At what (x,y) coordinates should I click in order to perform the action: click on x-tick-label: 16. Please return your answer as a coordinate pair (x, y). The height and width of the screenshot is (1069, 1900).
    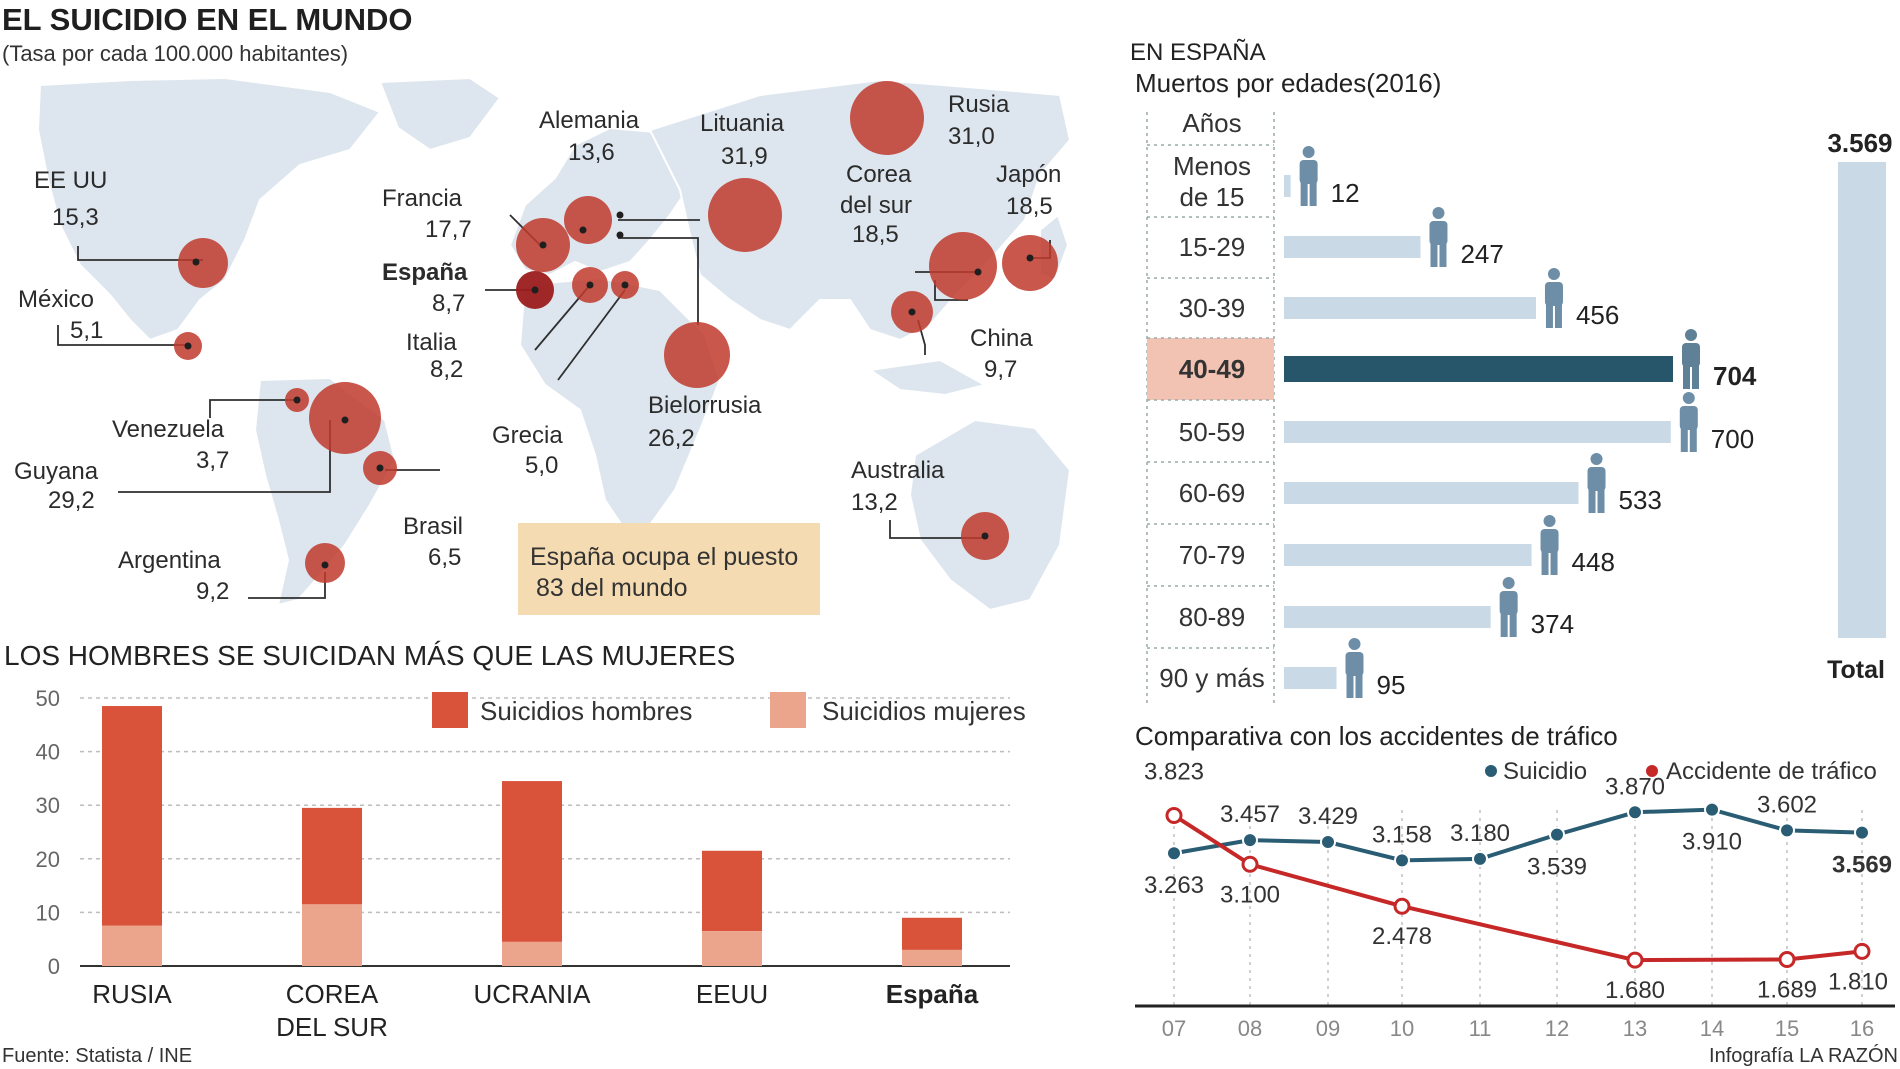
    Looking at the image, I should click on (1862, 1028).